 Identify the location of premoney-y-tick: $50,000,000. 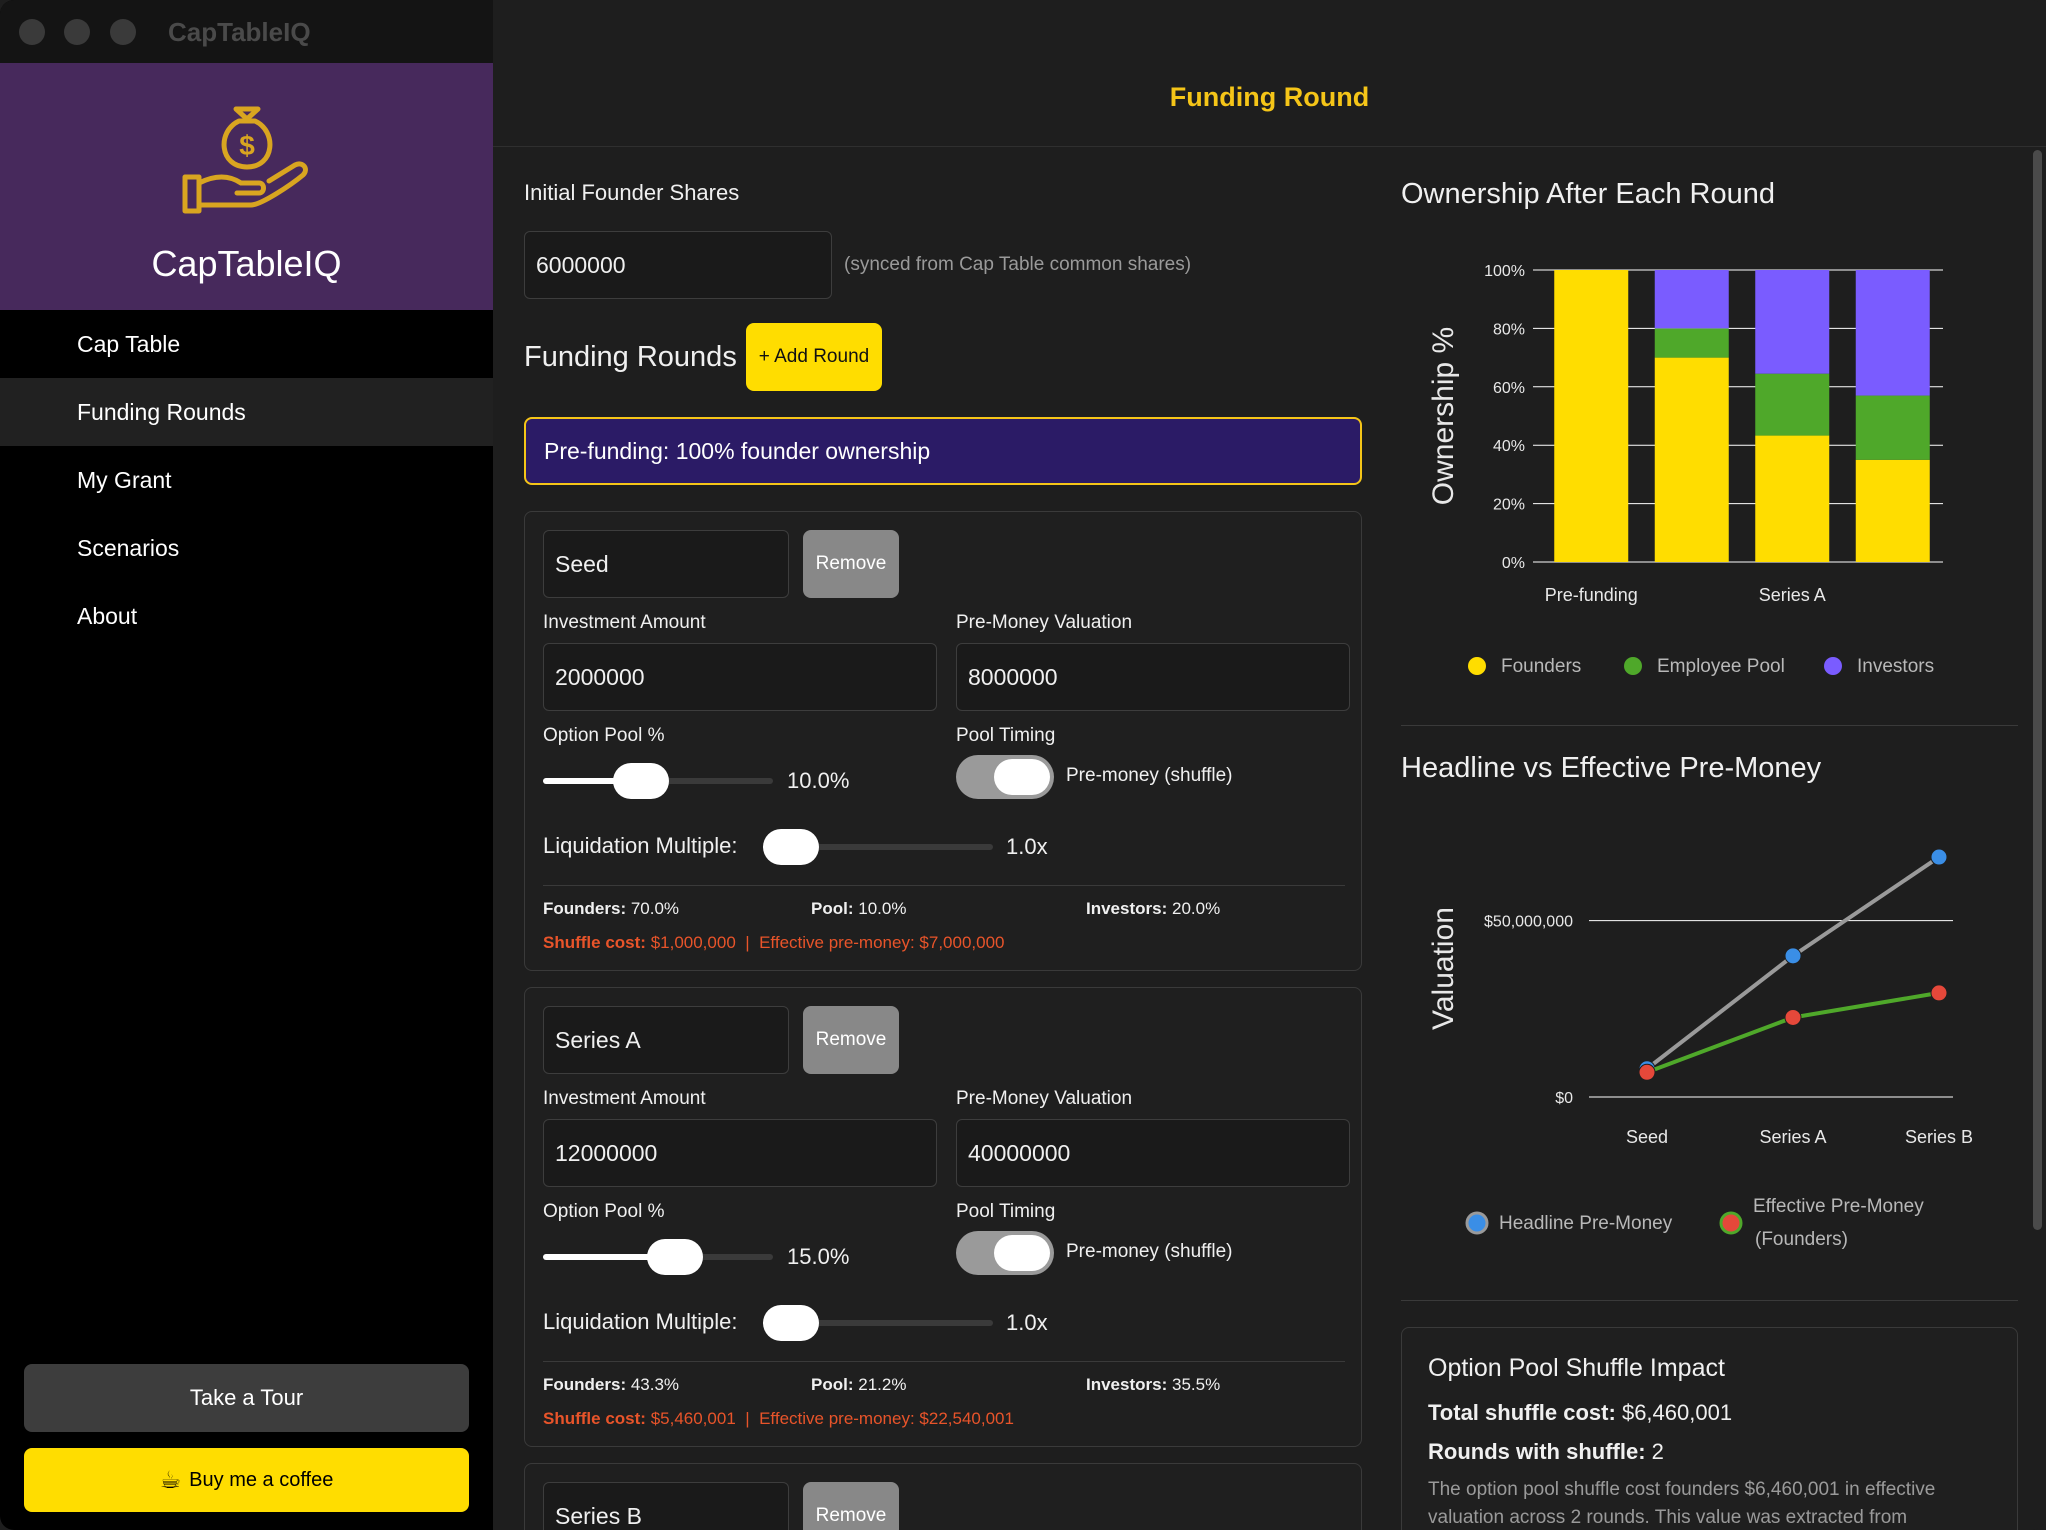
(1528, 922).